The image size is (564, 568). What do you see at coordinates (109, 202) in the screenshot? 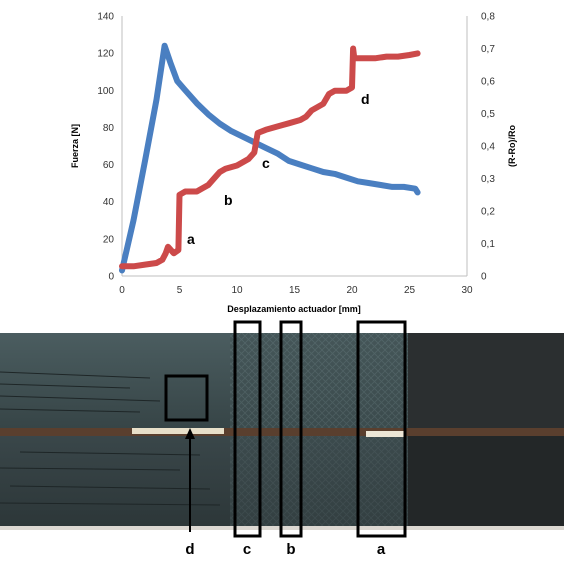
I see `y-tick-label: 40` at bounding box center [109, 202].